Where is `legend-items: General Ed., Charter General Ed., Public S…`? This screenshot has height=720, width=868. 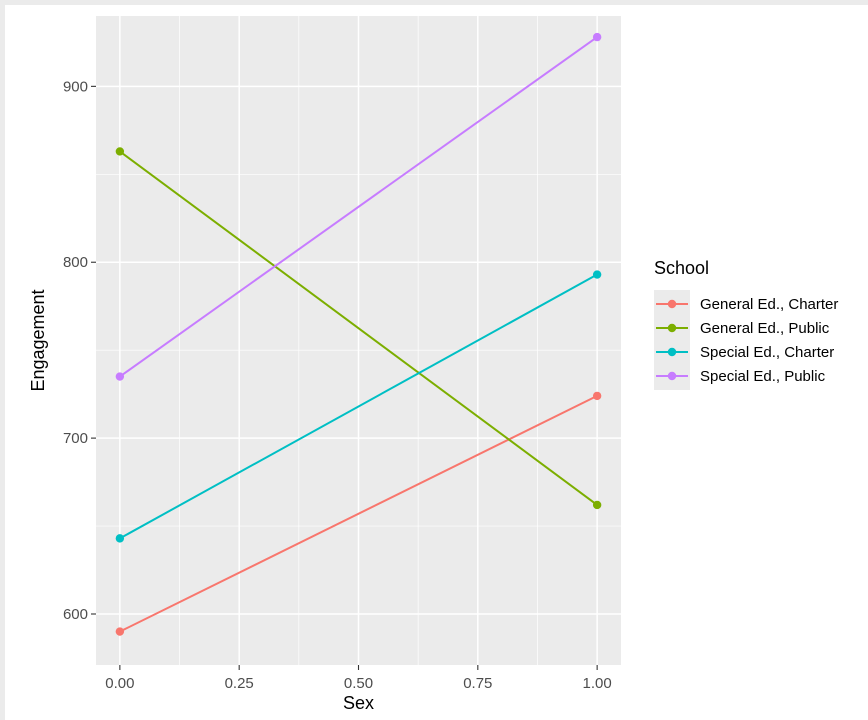
legend-items: General Ed., Charter General Ed., Public S… is located at coordinates (747, 340).